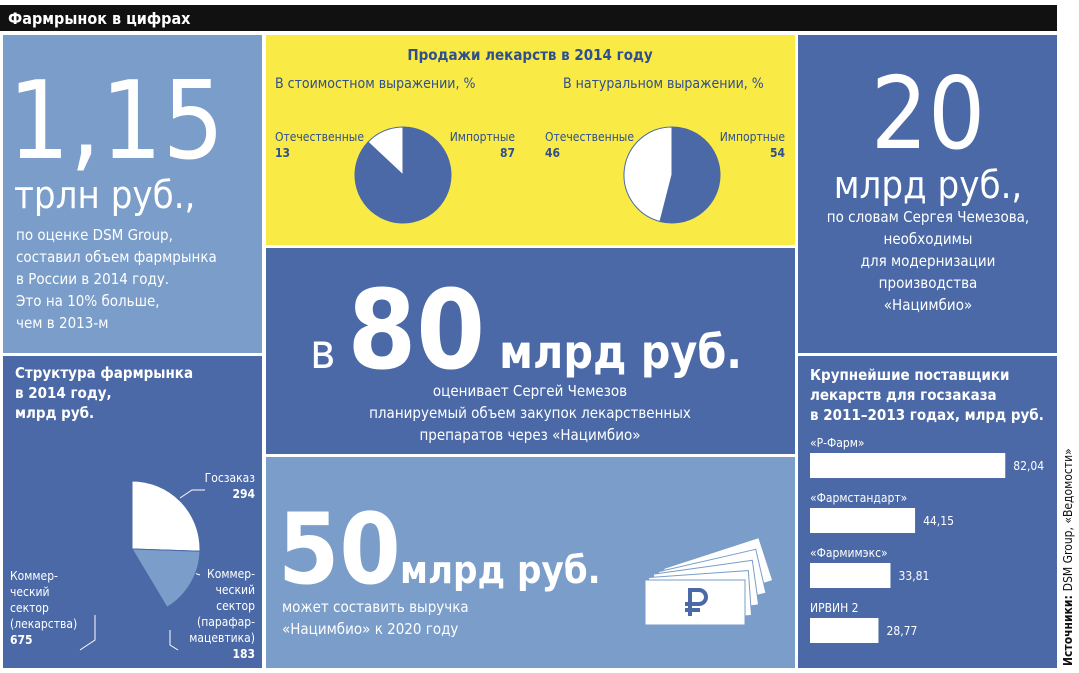 The width and height of the screenshot is (1079, 673). What do you see at coordinates (552, 153) in the screenshot?
I see `slice-value: 46` at bounding box center [552, 153].